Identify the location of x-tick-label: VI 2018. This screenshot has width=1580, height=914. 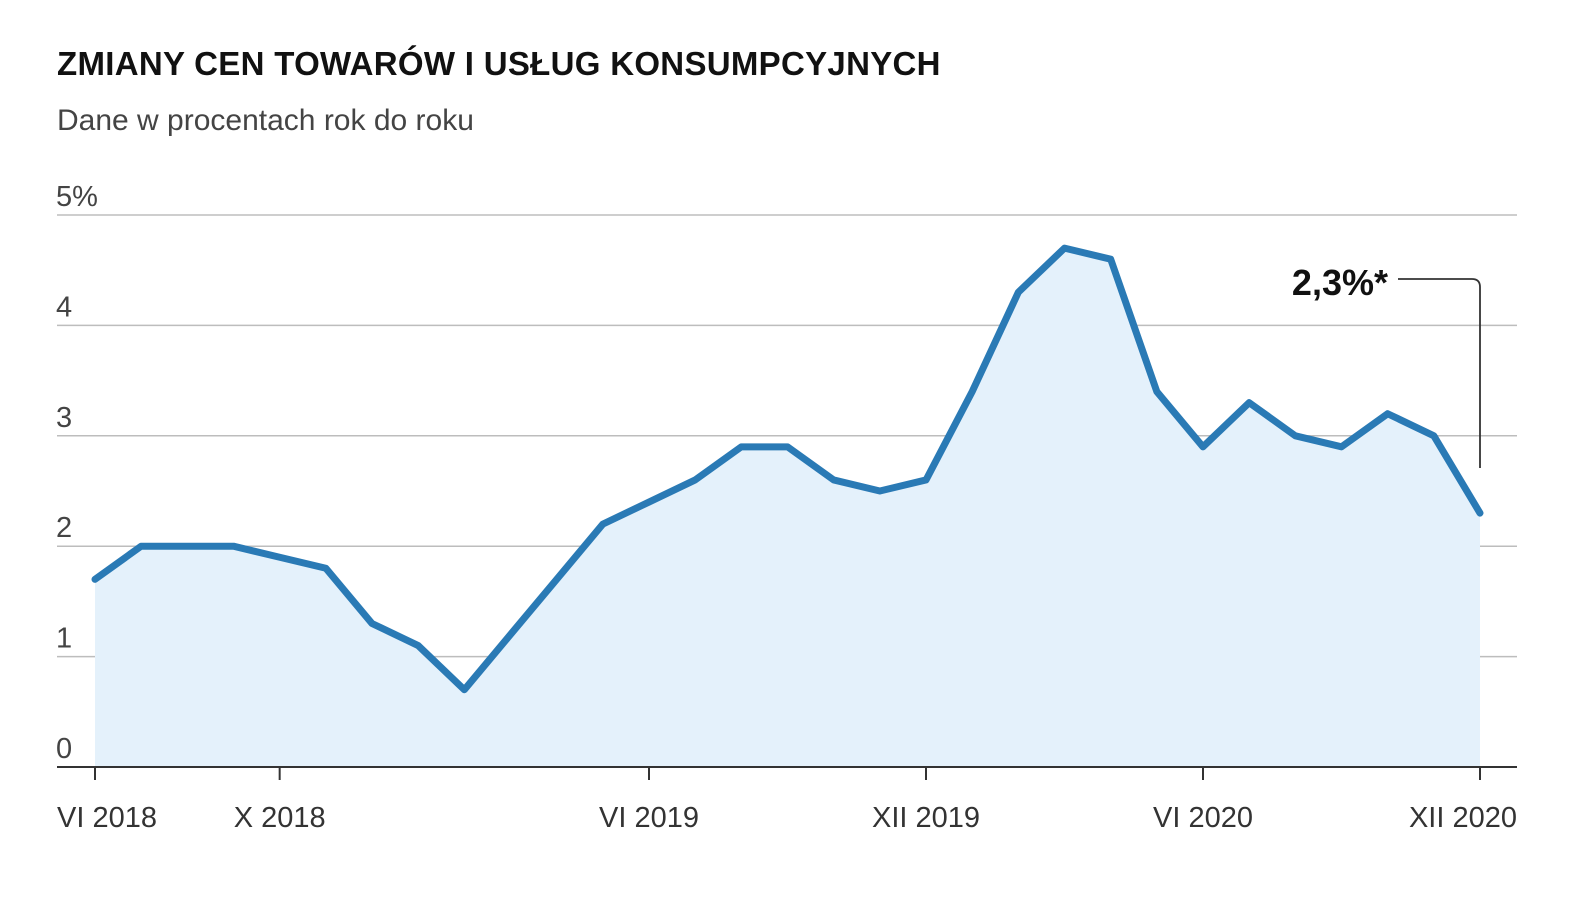
(107, 818).